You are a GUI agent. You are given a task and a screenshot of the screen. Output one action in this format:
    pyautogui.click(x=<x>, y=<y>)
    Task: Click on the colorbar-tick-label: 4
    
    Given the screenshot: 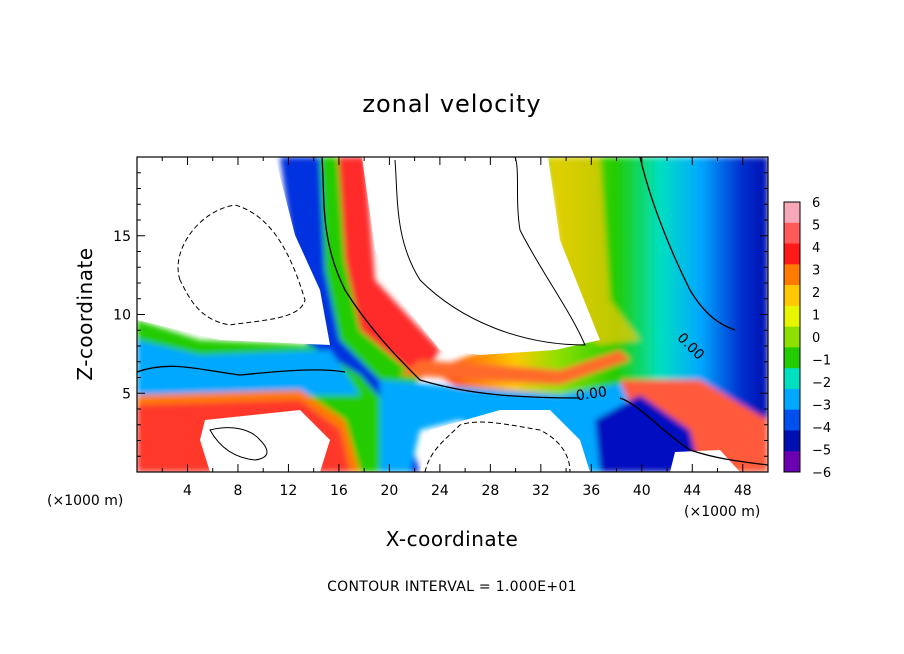 What is the action you would take?
    pyautogui.click(x=816, y=248)
    